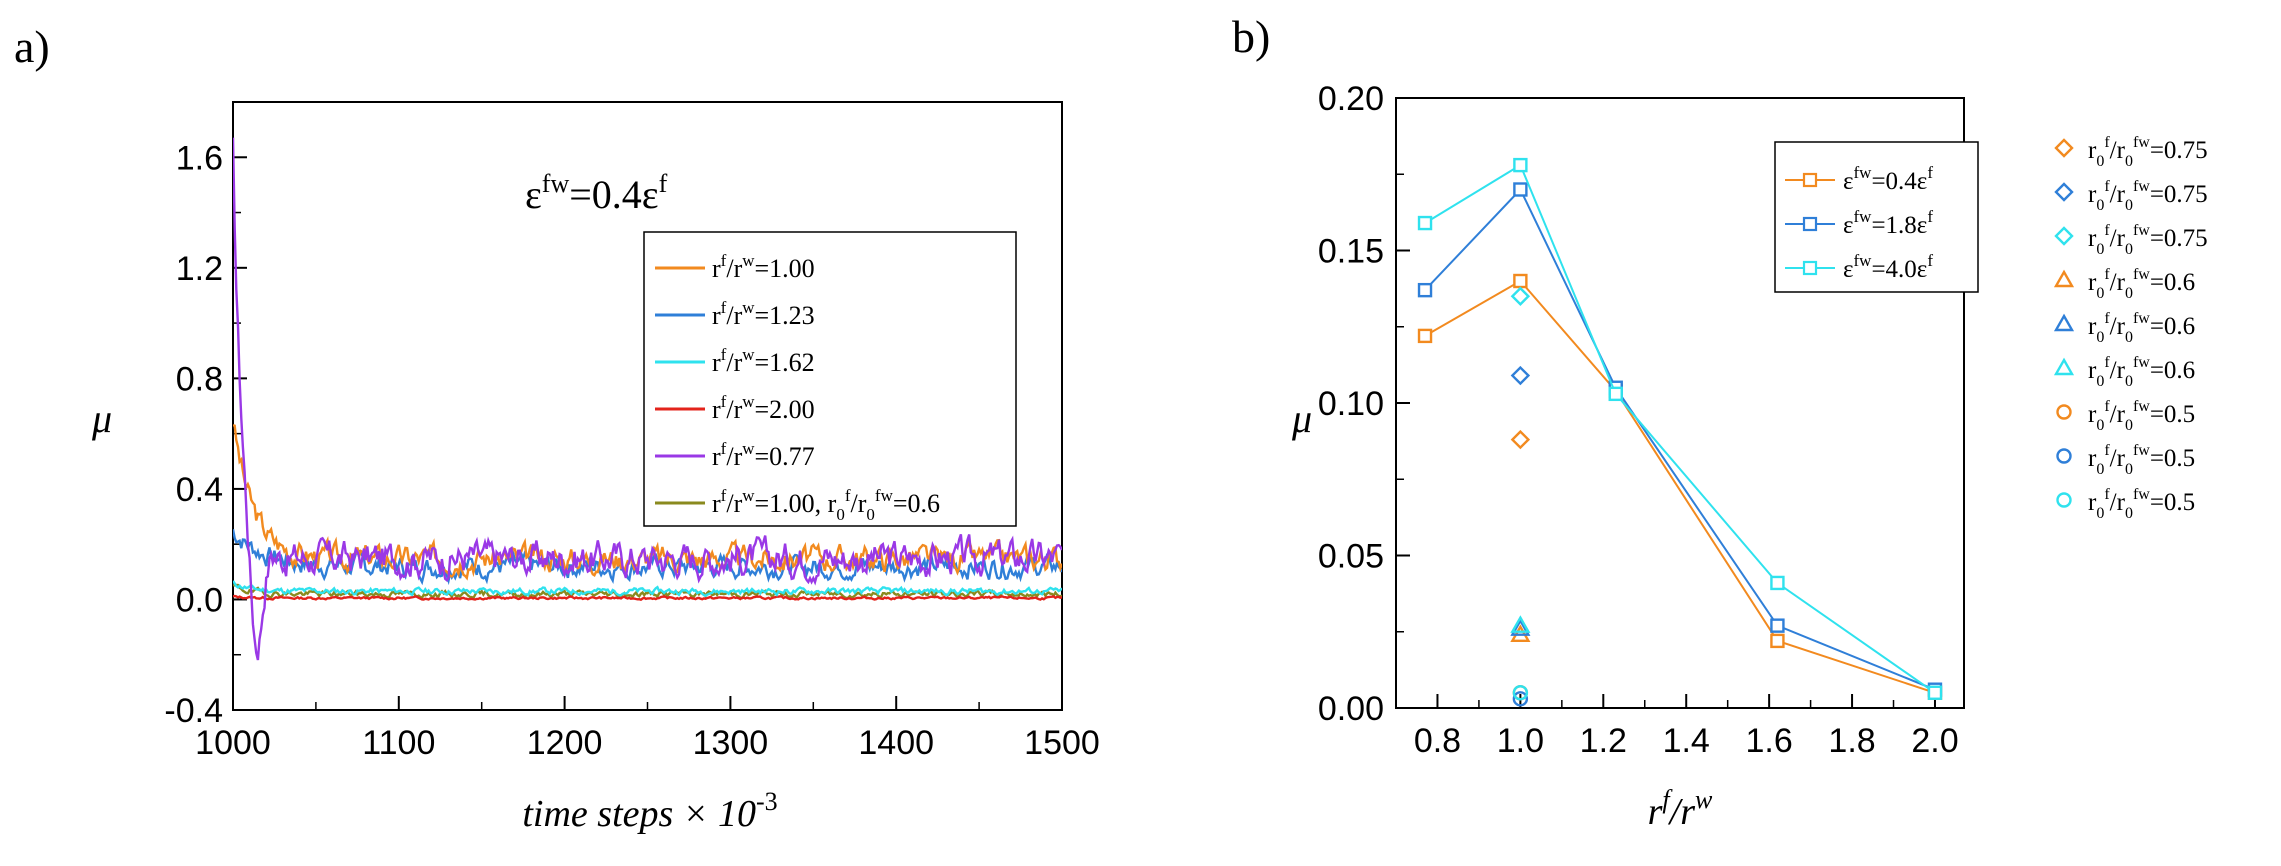 The width and height of the screenshot is (2281, 866). I want to click on panel-b-legend-label: εfw=4.0εf, so click(1888, 267).